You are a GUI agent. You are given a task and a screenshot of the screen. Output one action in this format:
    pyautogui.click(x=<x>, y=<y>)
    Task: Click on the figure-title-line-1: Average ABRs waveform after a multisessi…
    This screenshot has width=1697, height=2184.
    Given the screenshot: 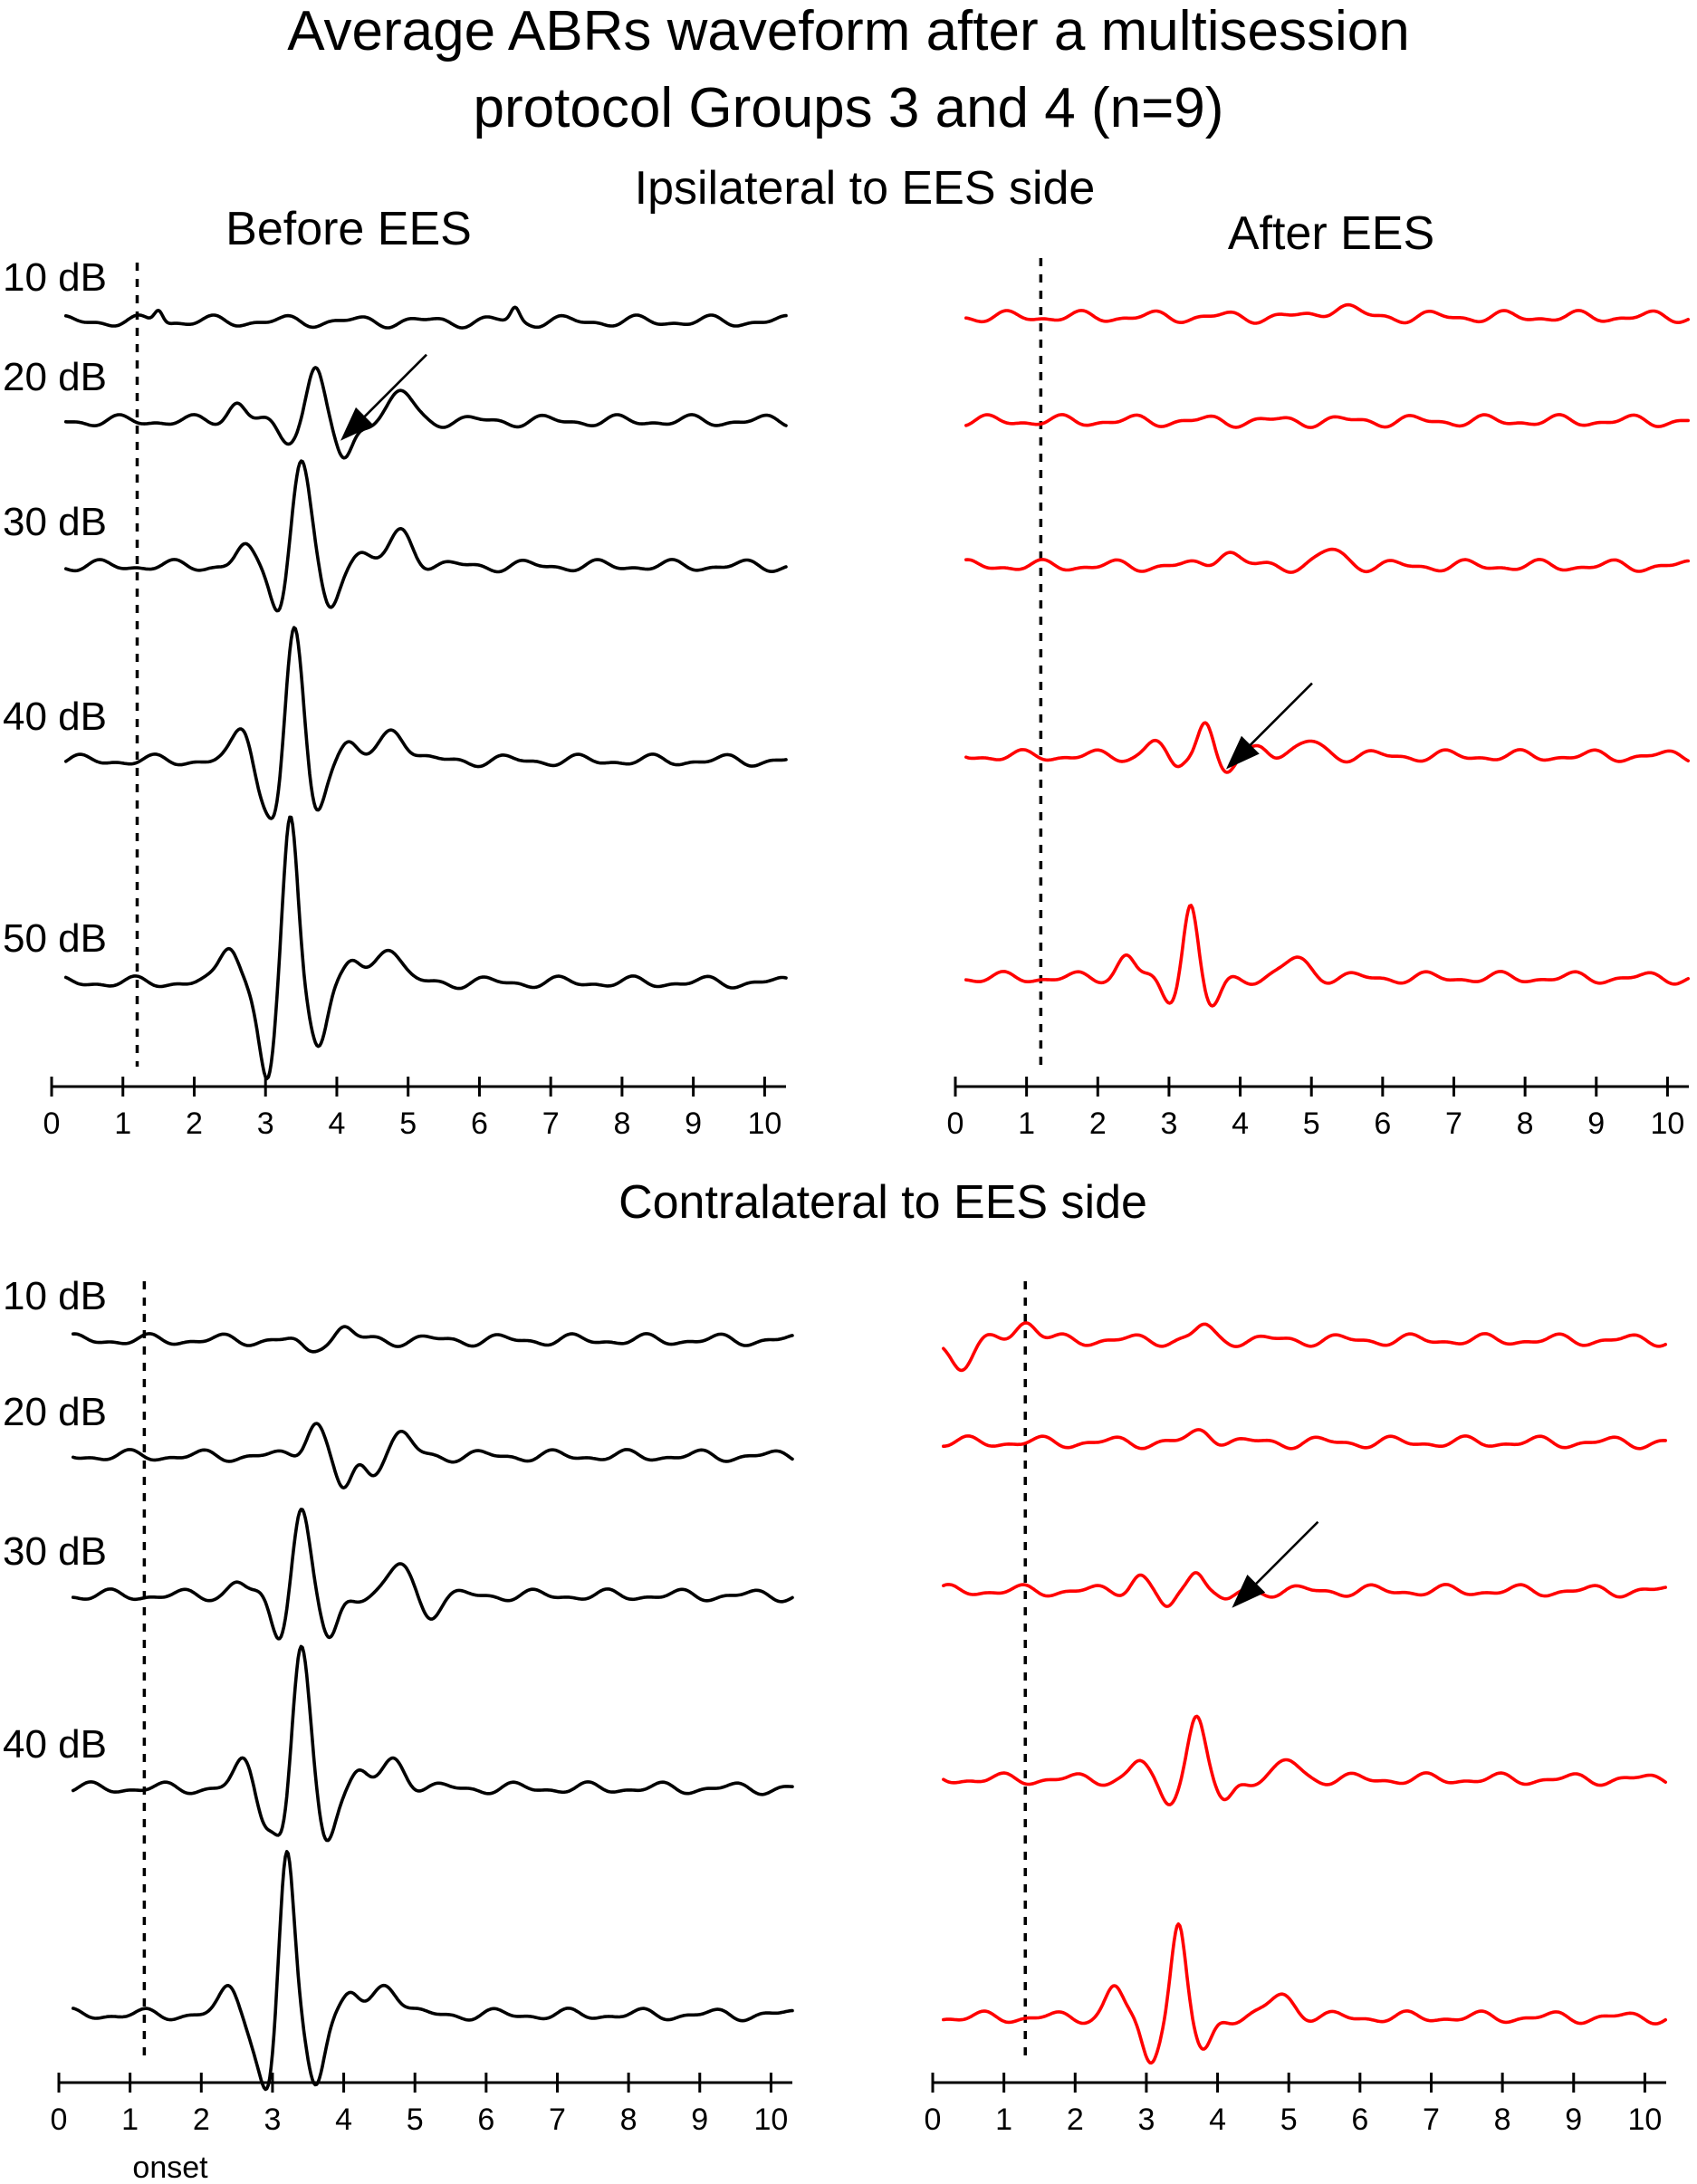 What is the action you would take?
    pyautogui.click(x=848, y=31)
    